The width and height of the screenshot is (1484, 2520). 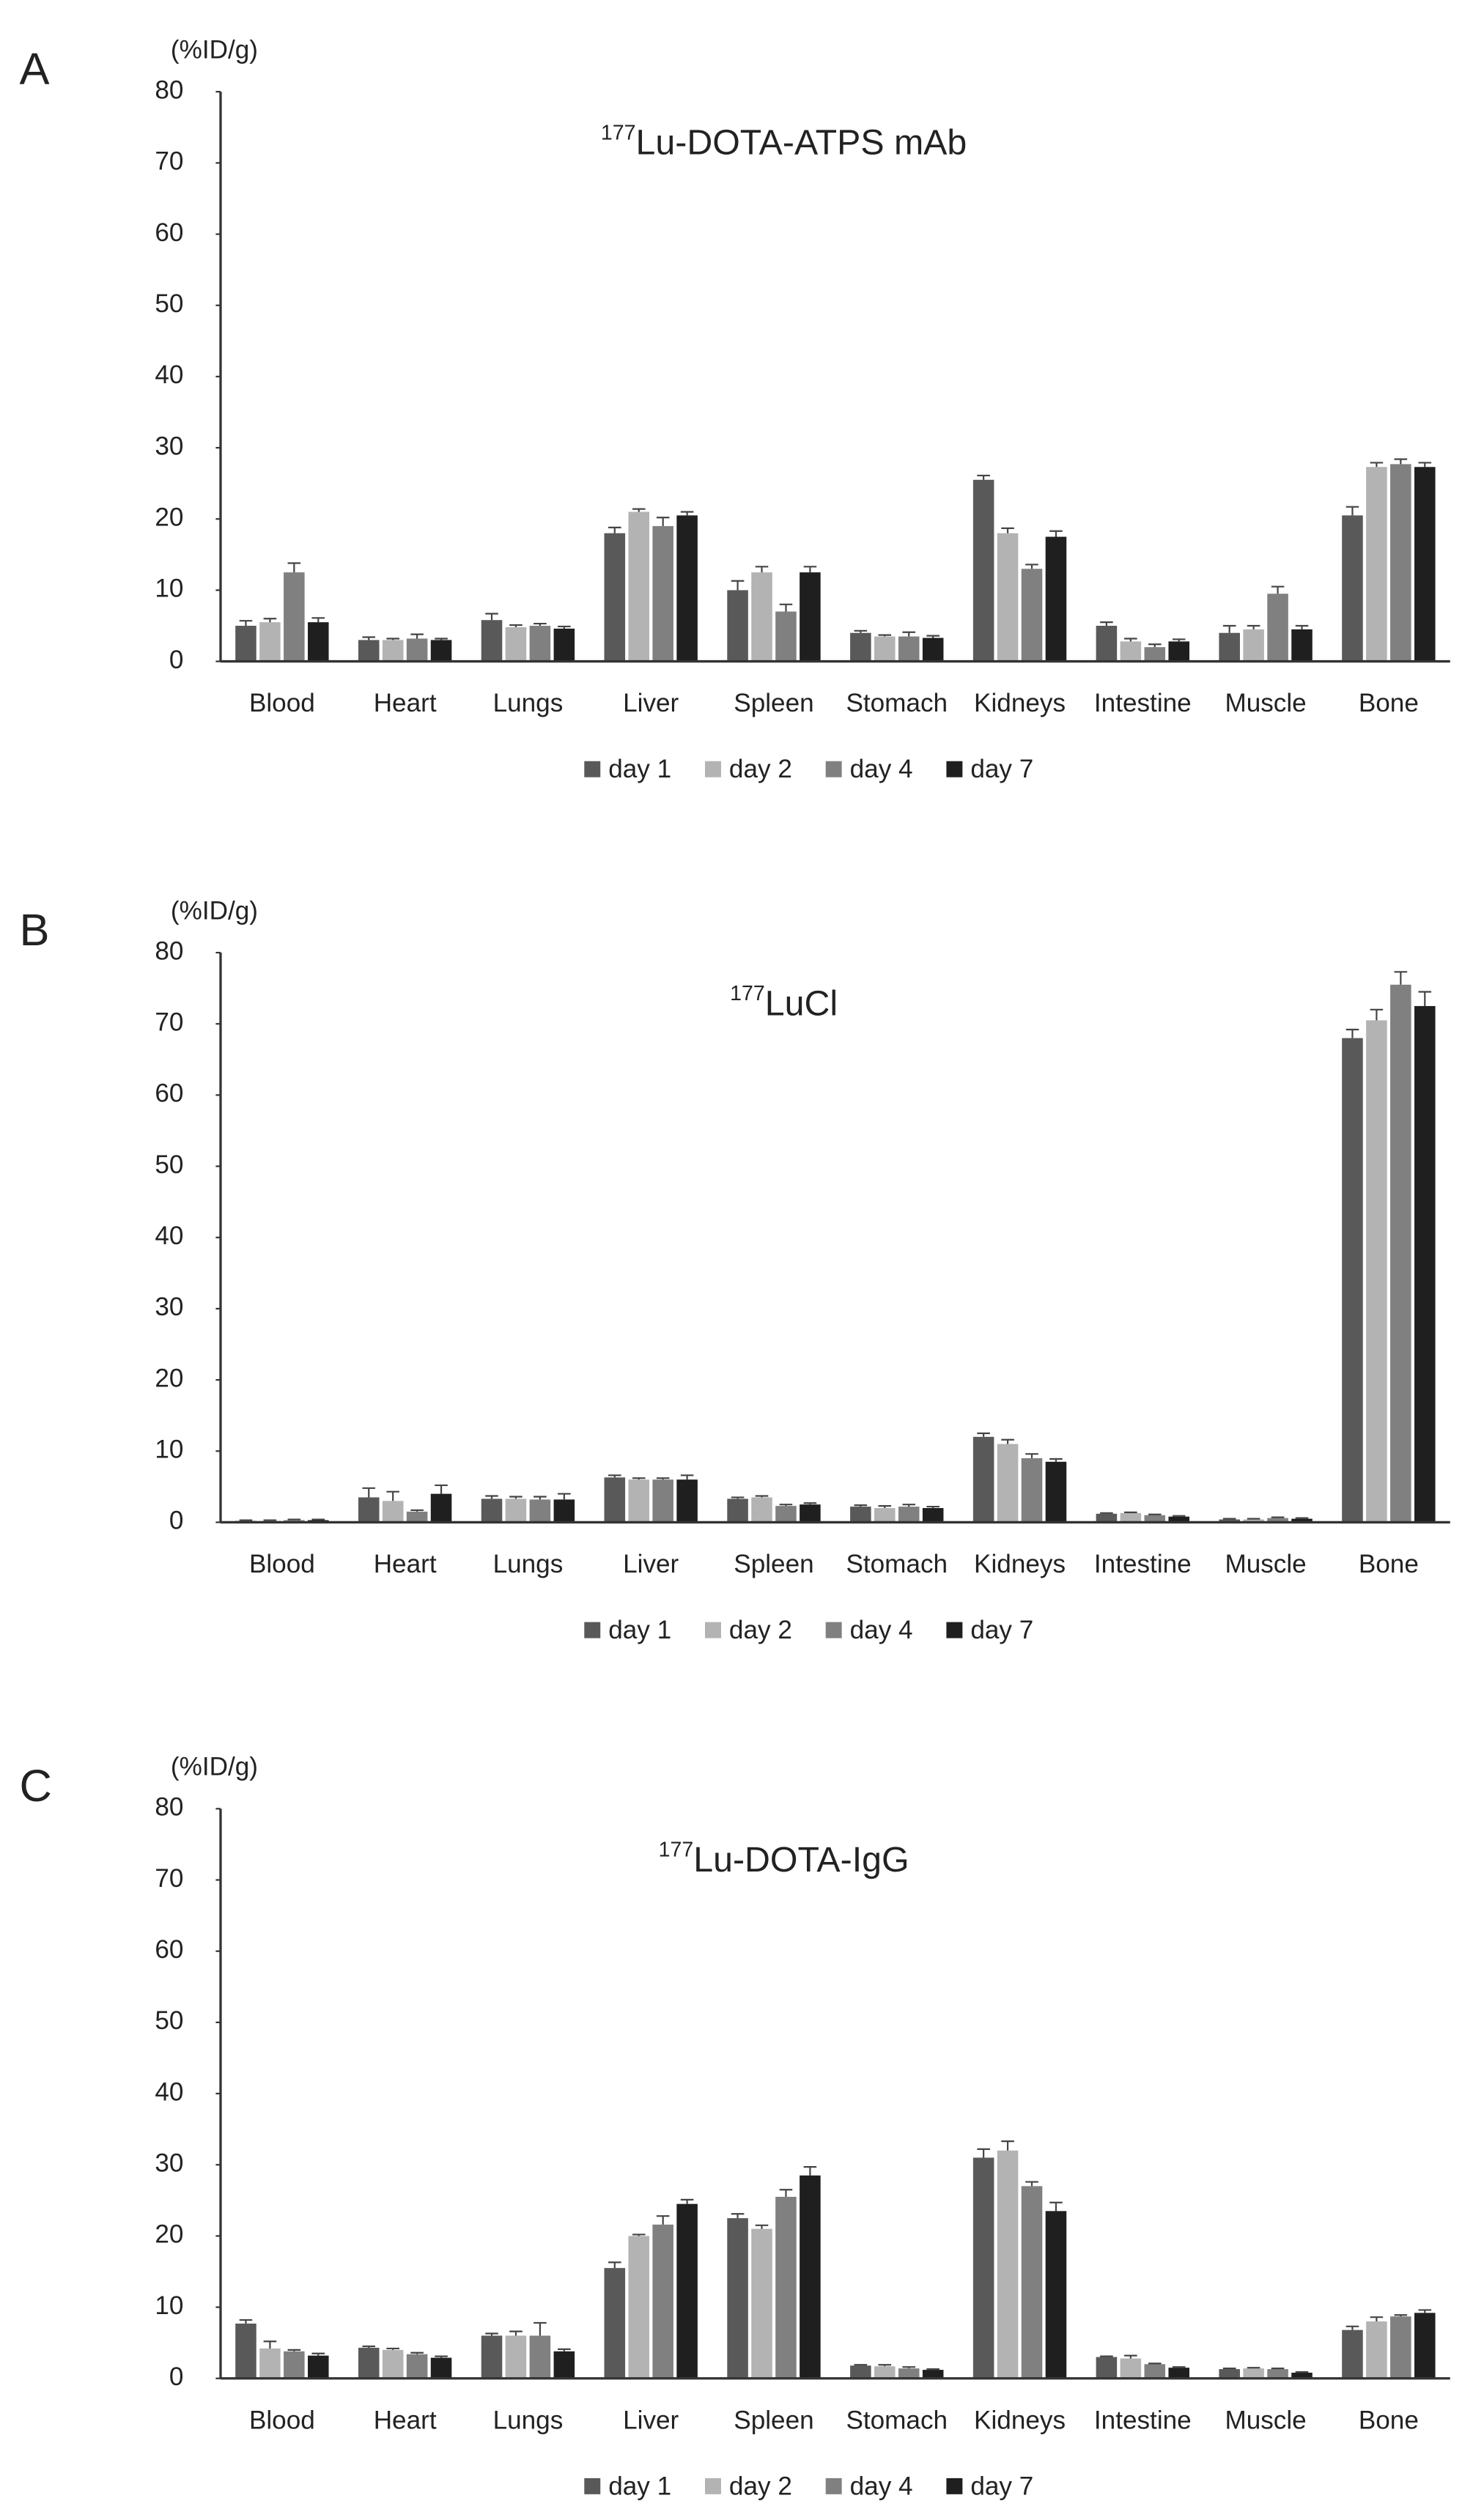 What do you see at coordinates (773, 2420) in the screenshot?
I see `x-tick-label: Spleen` at bounding box center [773, 2420].